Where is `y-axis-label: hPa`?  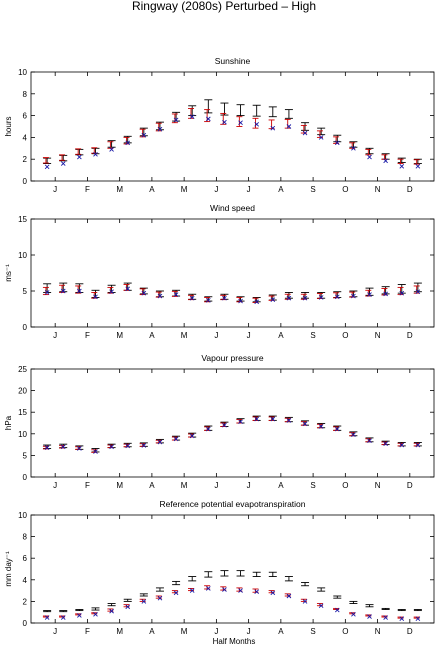
y-axis-label: hPa is located at coordinates (8, 422).